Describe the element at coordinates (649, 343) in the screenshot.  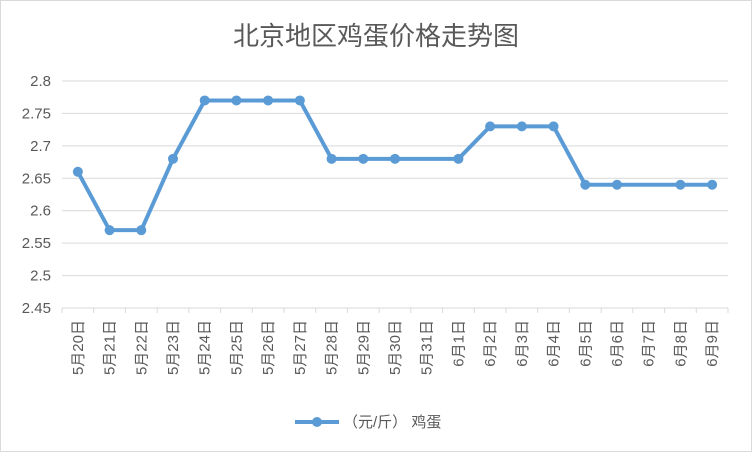
I see `x-tick-label: 6月7日` at that location.